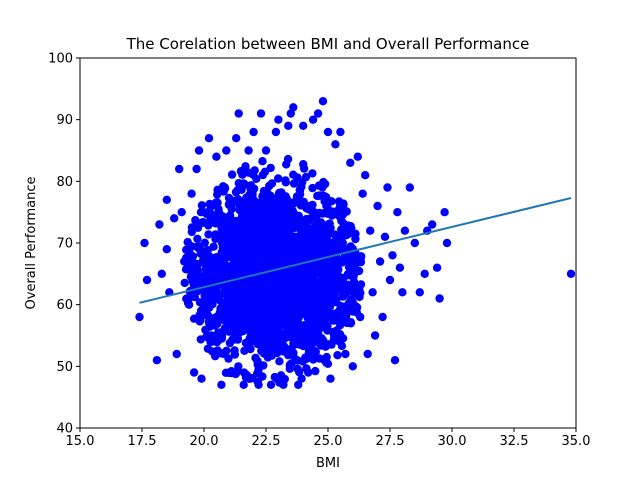  What do you see at coordinates (328, 463) in the screenshot?
I see `x-axis-label: BMI` at bounding box center [328, 463].